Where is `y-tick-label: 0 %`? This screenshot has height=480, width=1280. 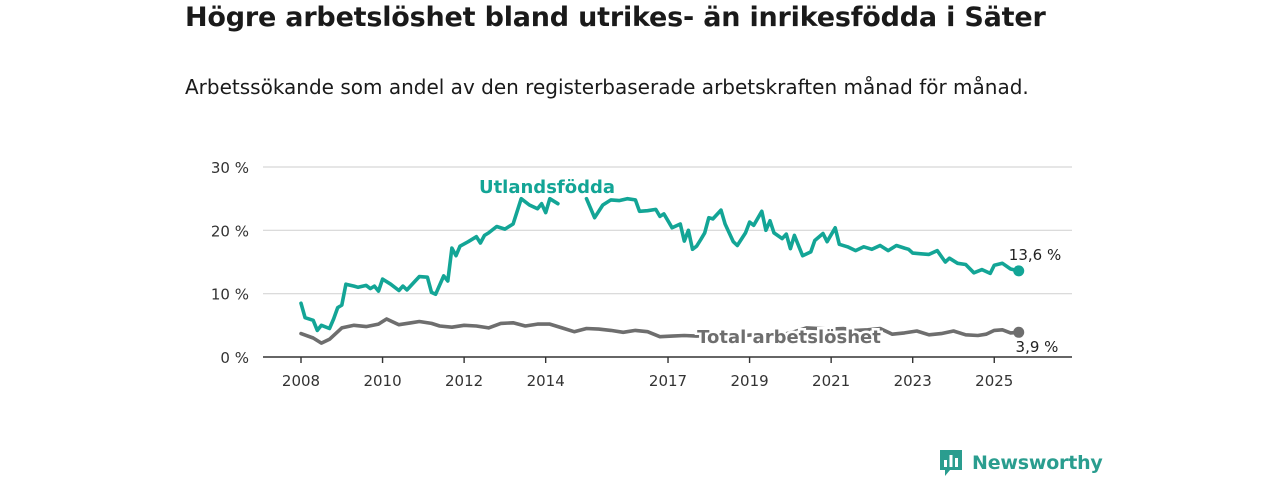
y-tick-label: 0 % is located at coordinates (234, 358).